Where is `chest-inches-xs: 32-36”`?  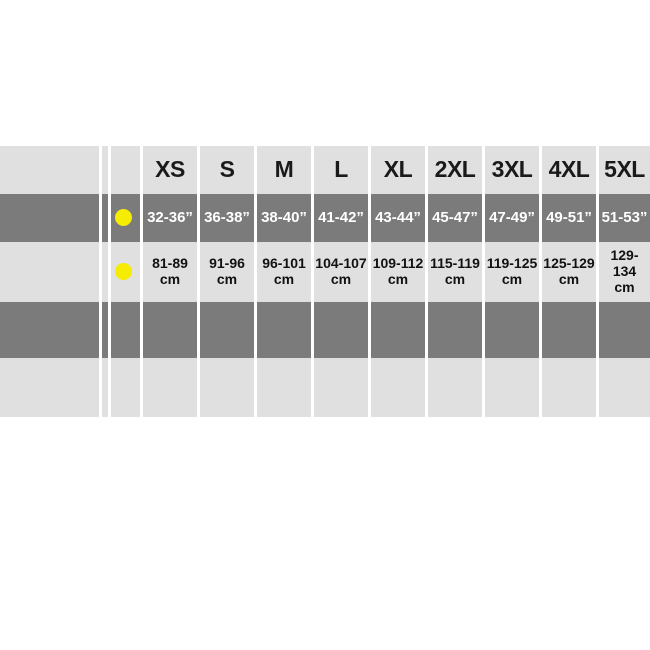
chest-inches-xs: 32-36” is located at coordinates (170, 217).